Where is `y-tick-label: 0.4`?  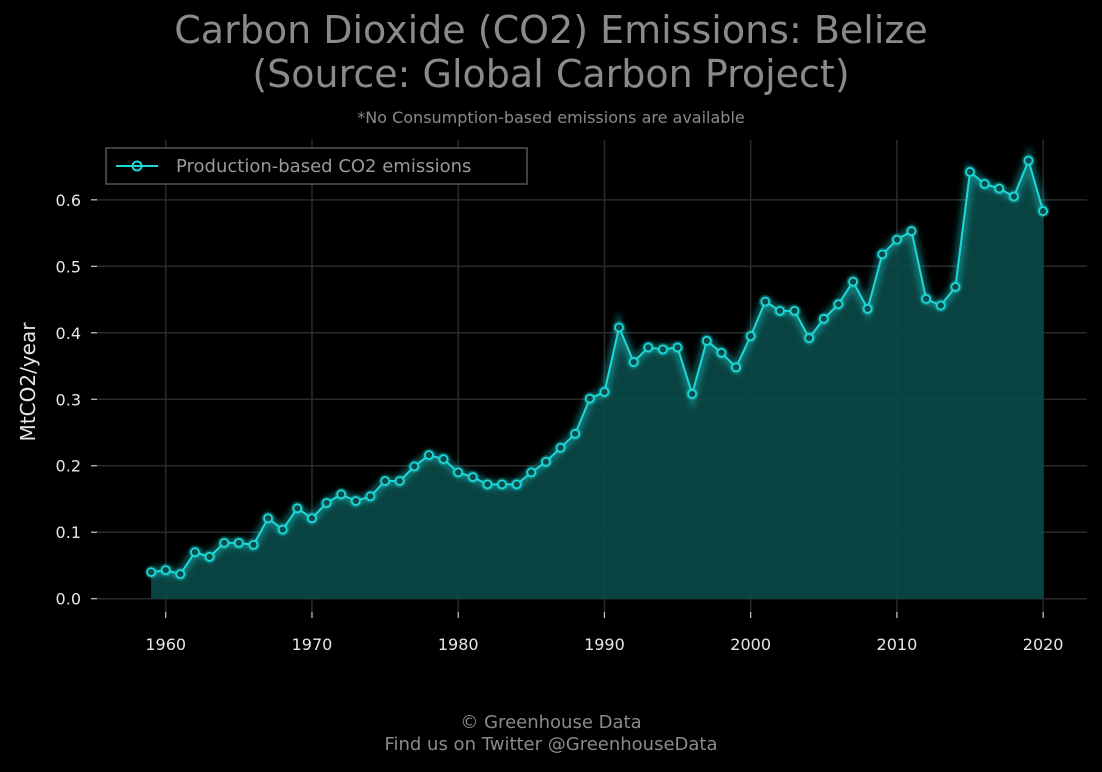 y-tick-label: 0.4 is located at coordinates (68, 333).